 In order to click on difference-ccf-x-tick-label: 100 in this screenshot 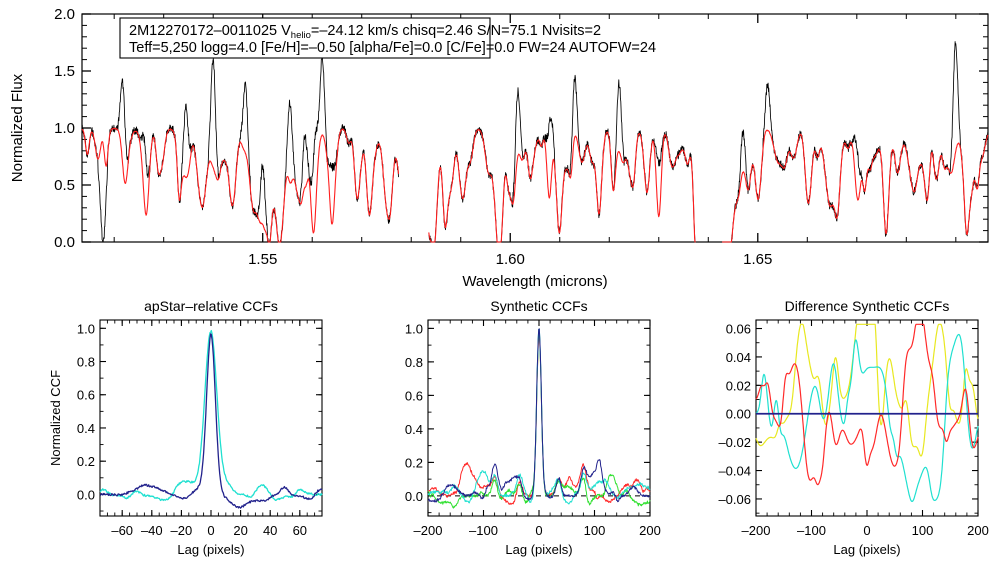, I will do `click(923, 530)`.